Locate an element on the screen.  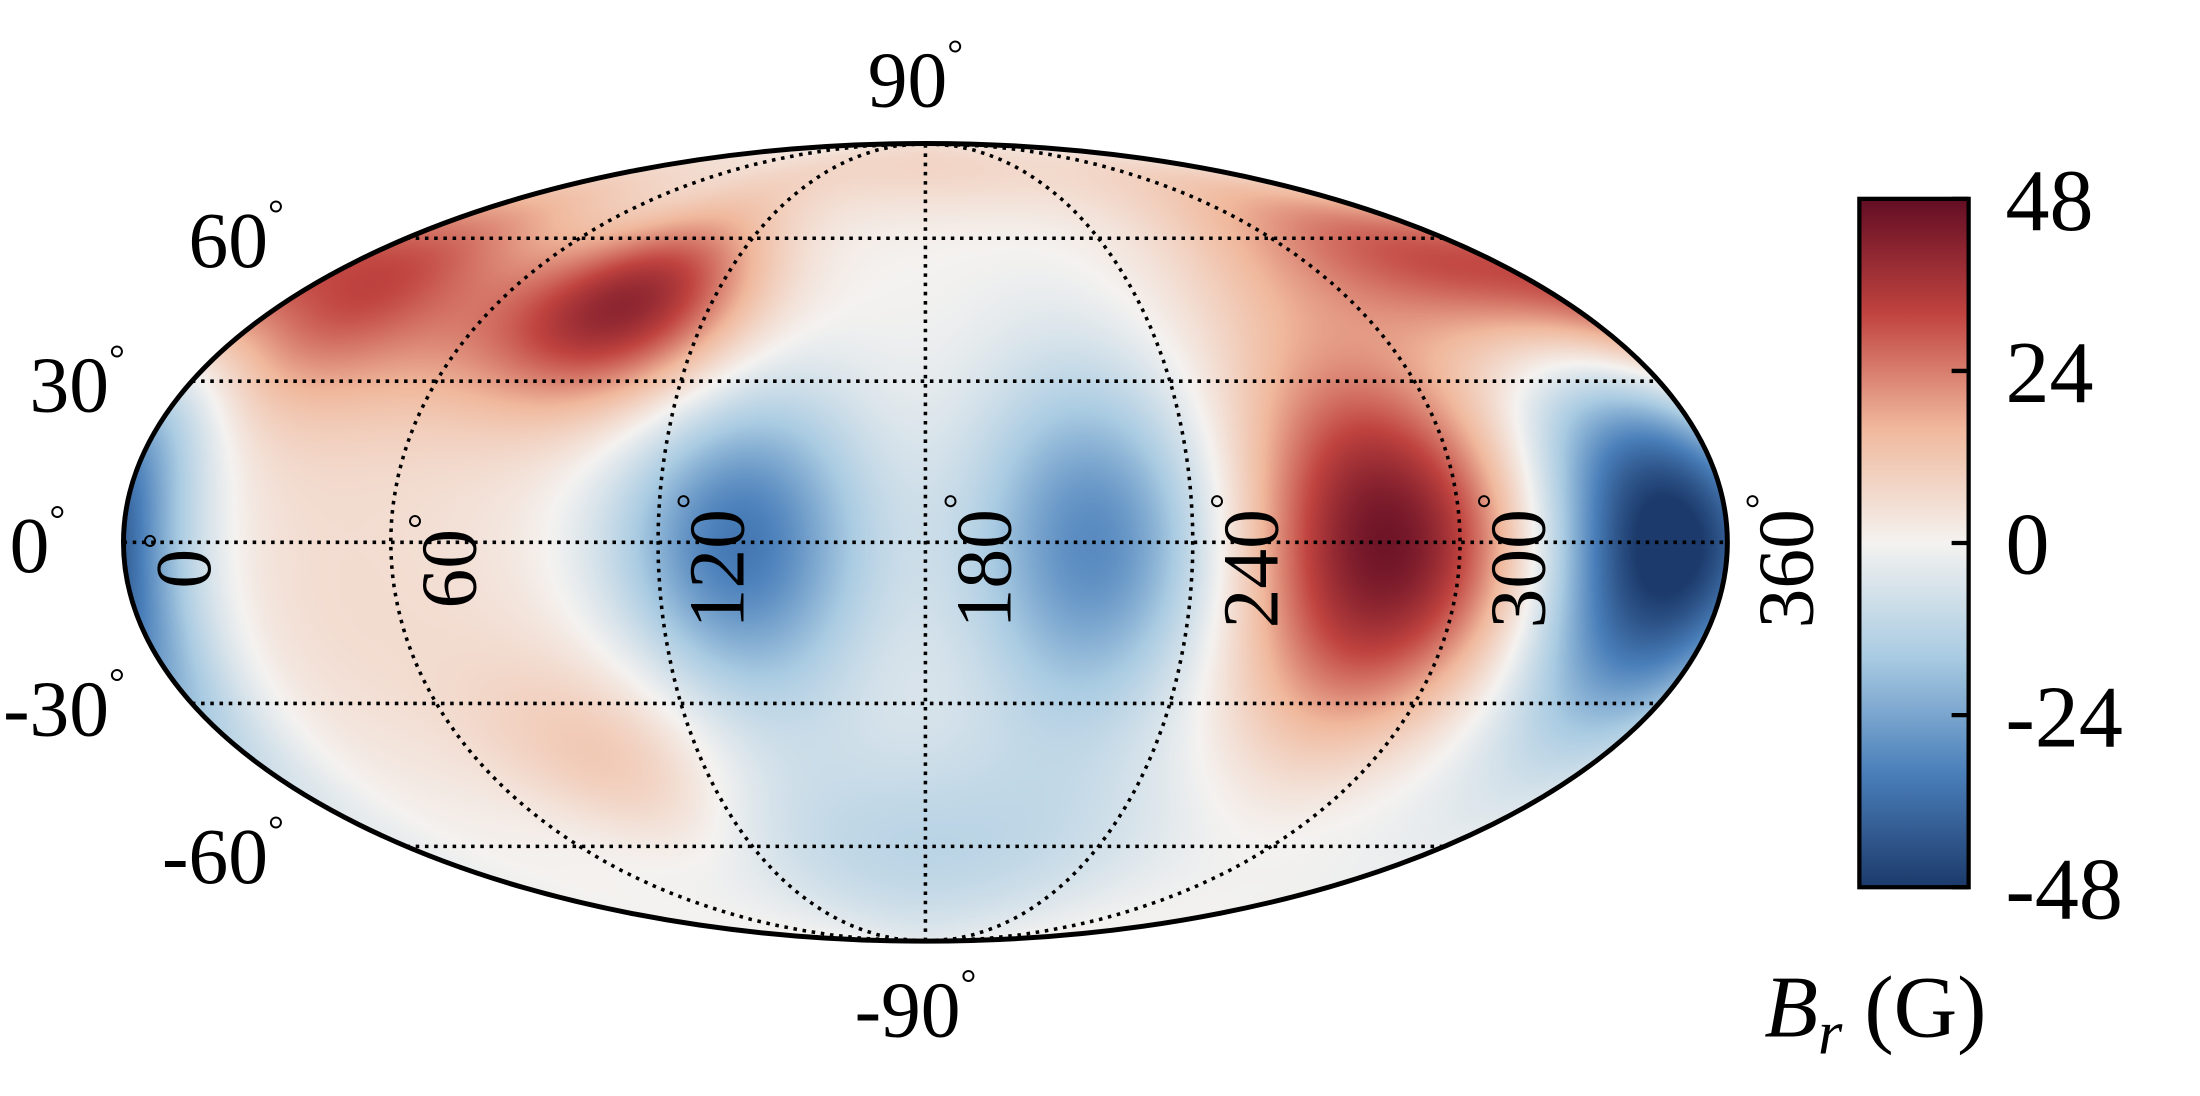
lon-label-360: 360° is located at coordinates (1784, 560).